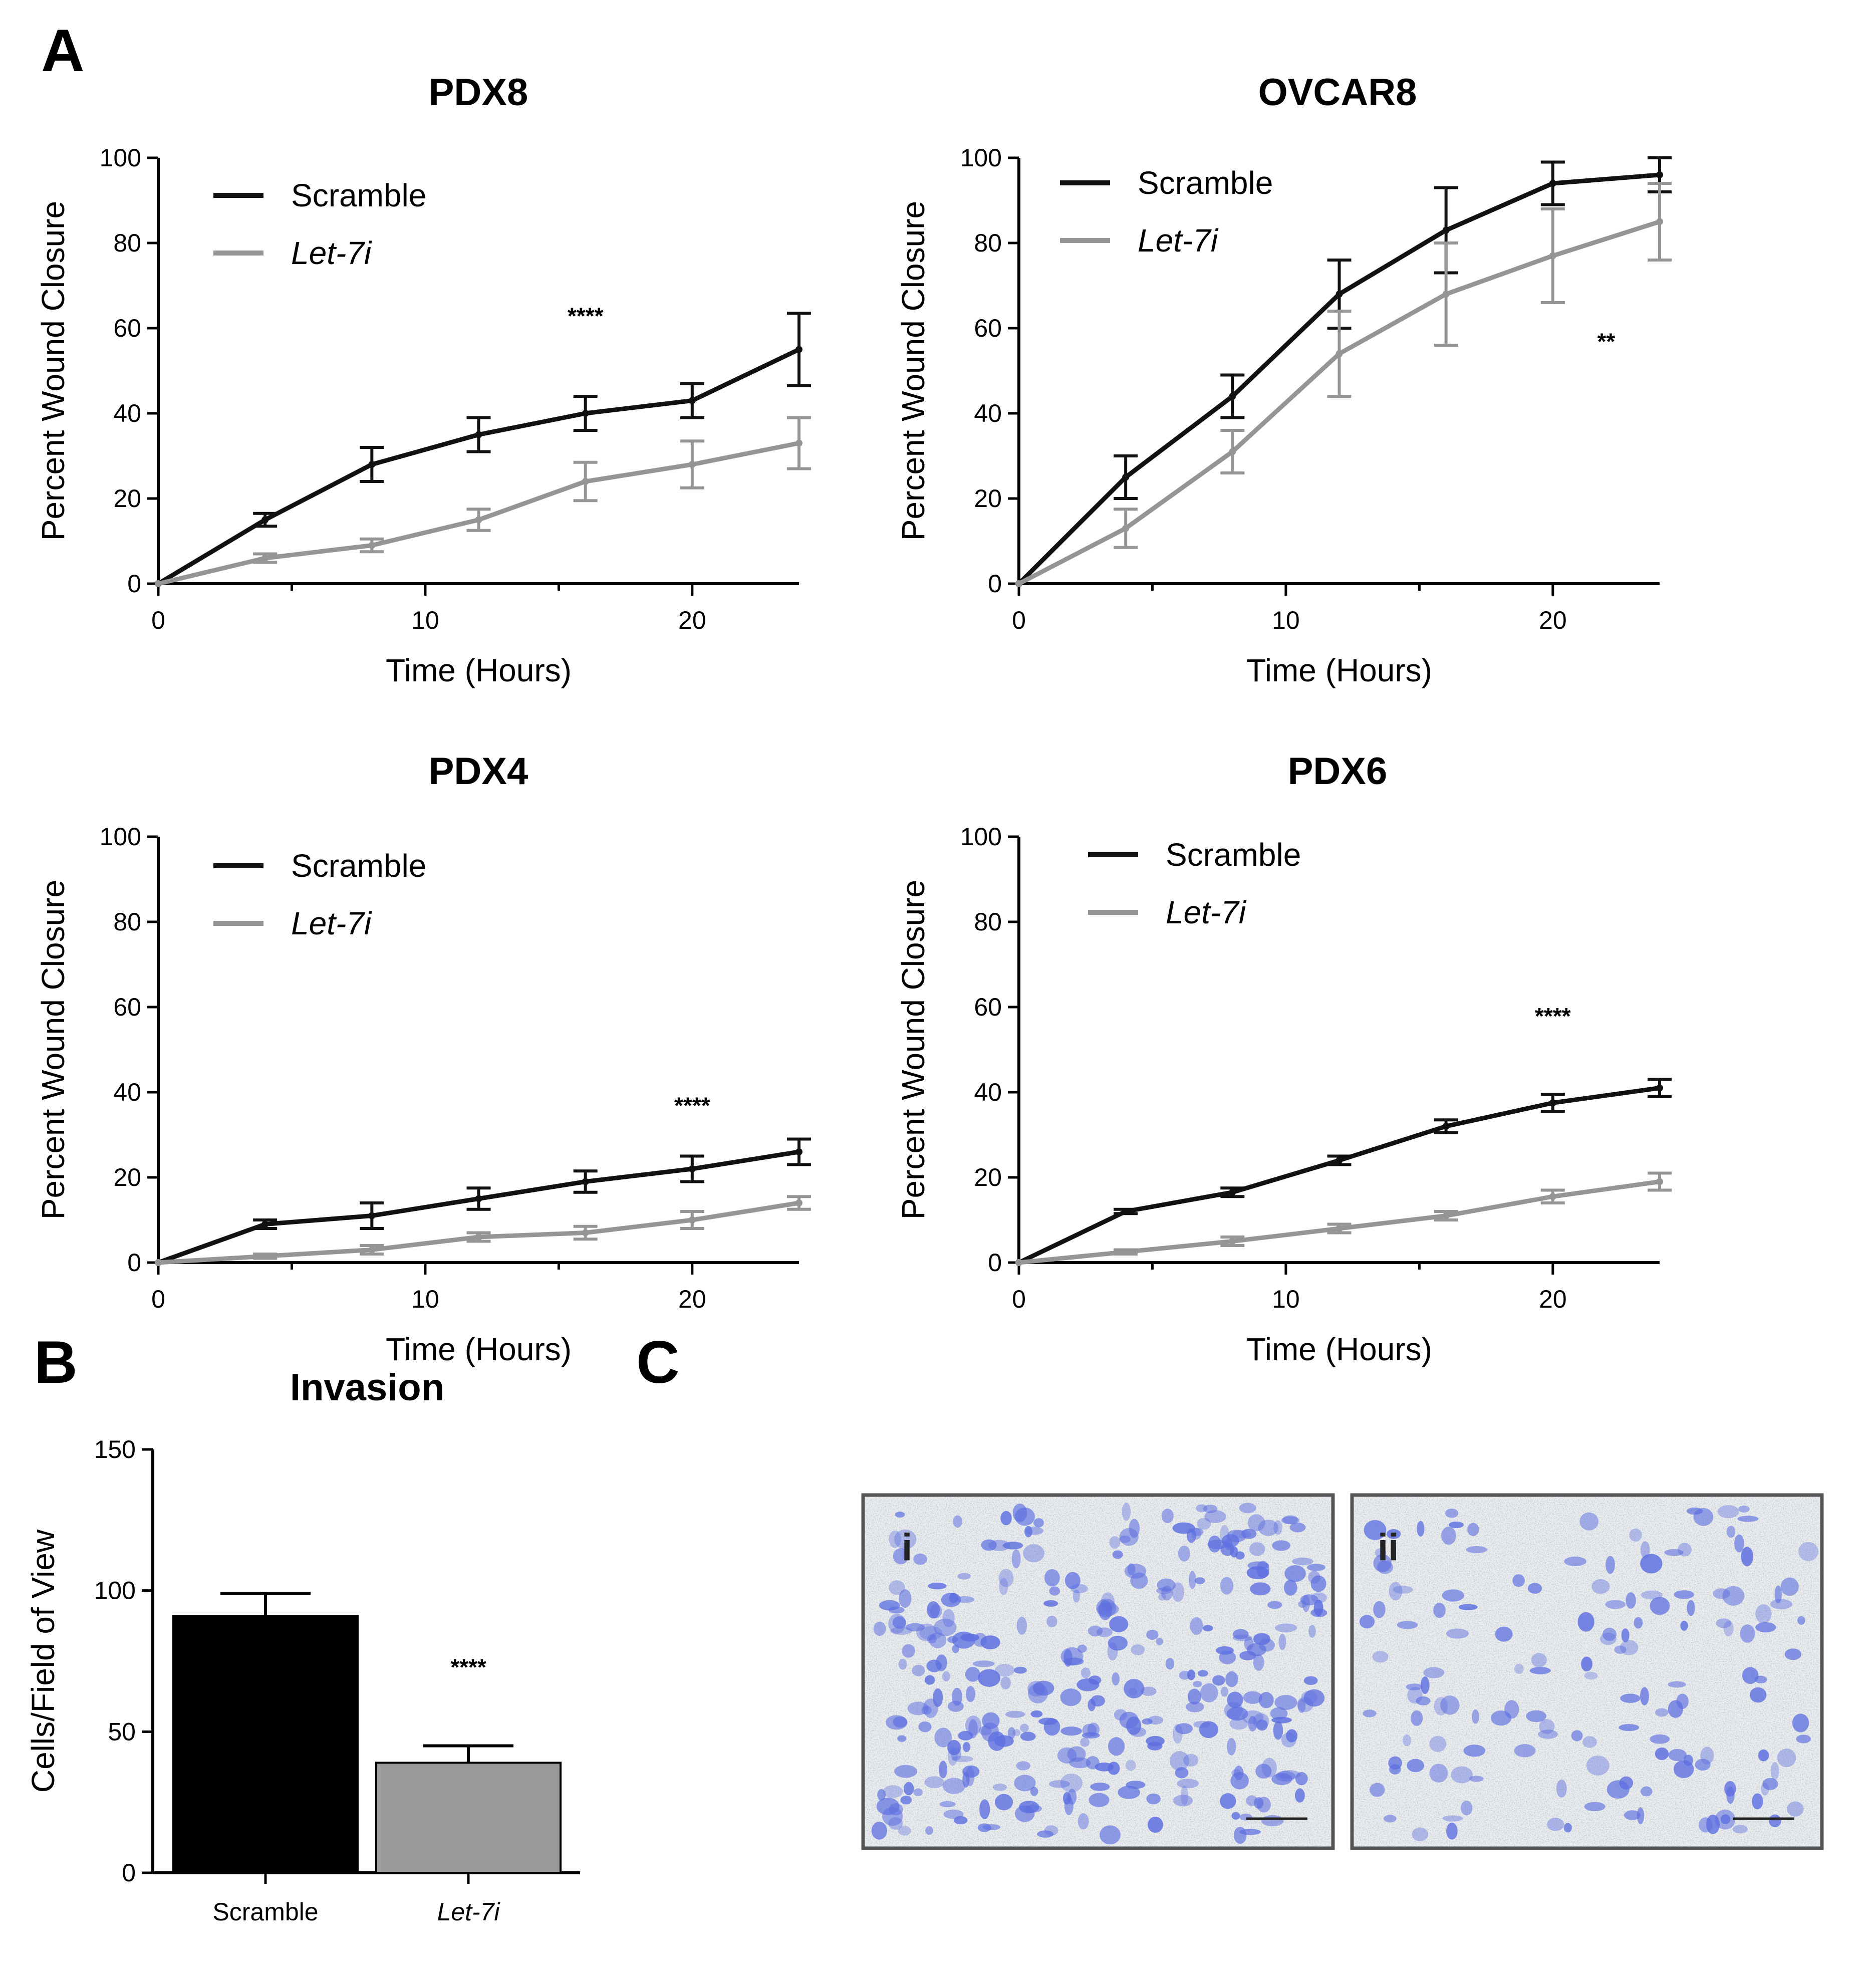  I want to click on bar-let-7i, so click(468, 1818).